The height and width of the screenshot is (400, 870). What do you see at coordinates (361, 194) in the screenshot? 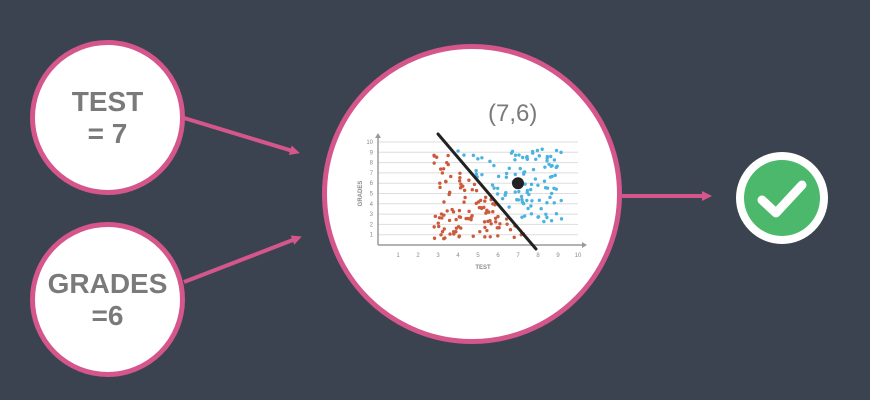
I see `y-axis-label: GRADES` at bounding box center [361, 194].